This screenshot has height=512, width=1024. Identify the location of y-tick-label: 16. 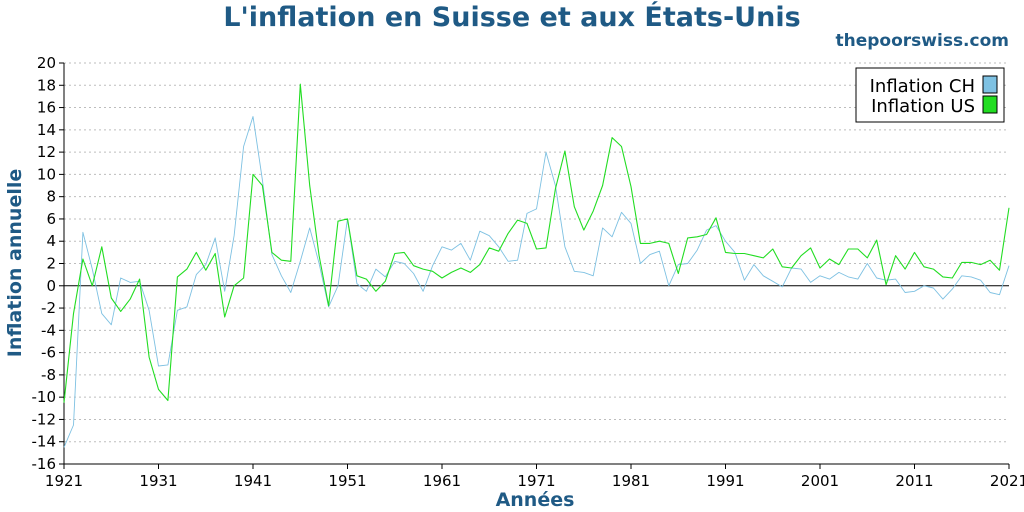
(46, 108).